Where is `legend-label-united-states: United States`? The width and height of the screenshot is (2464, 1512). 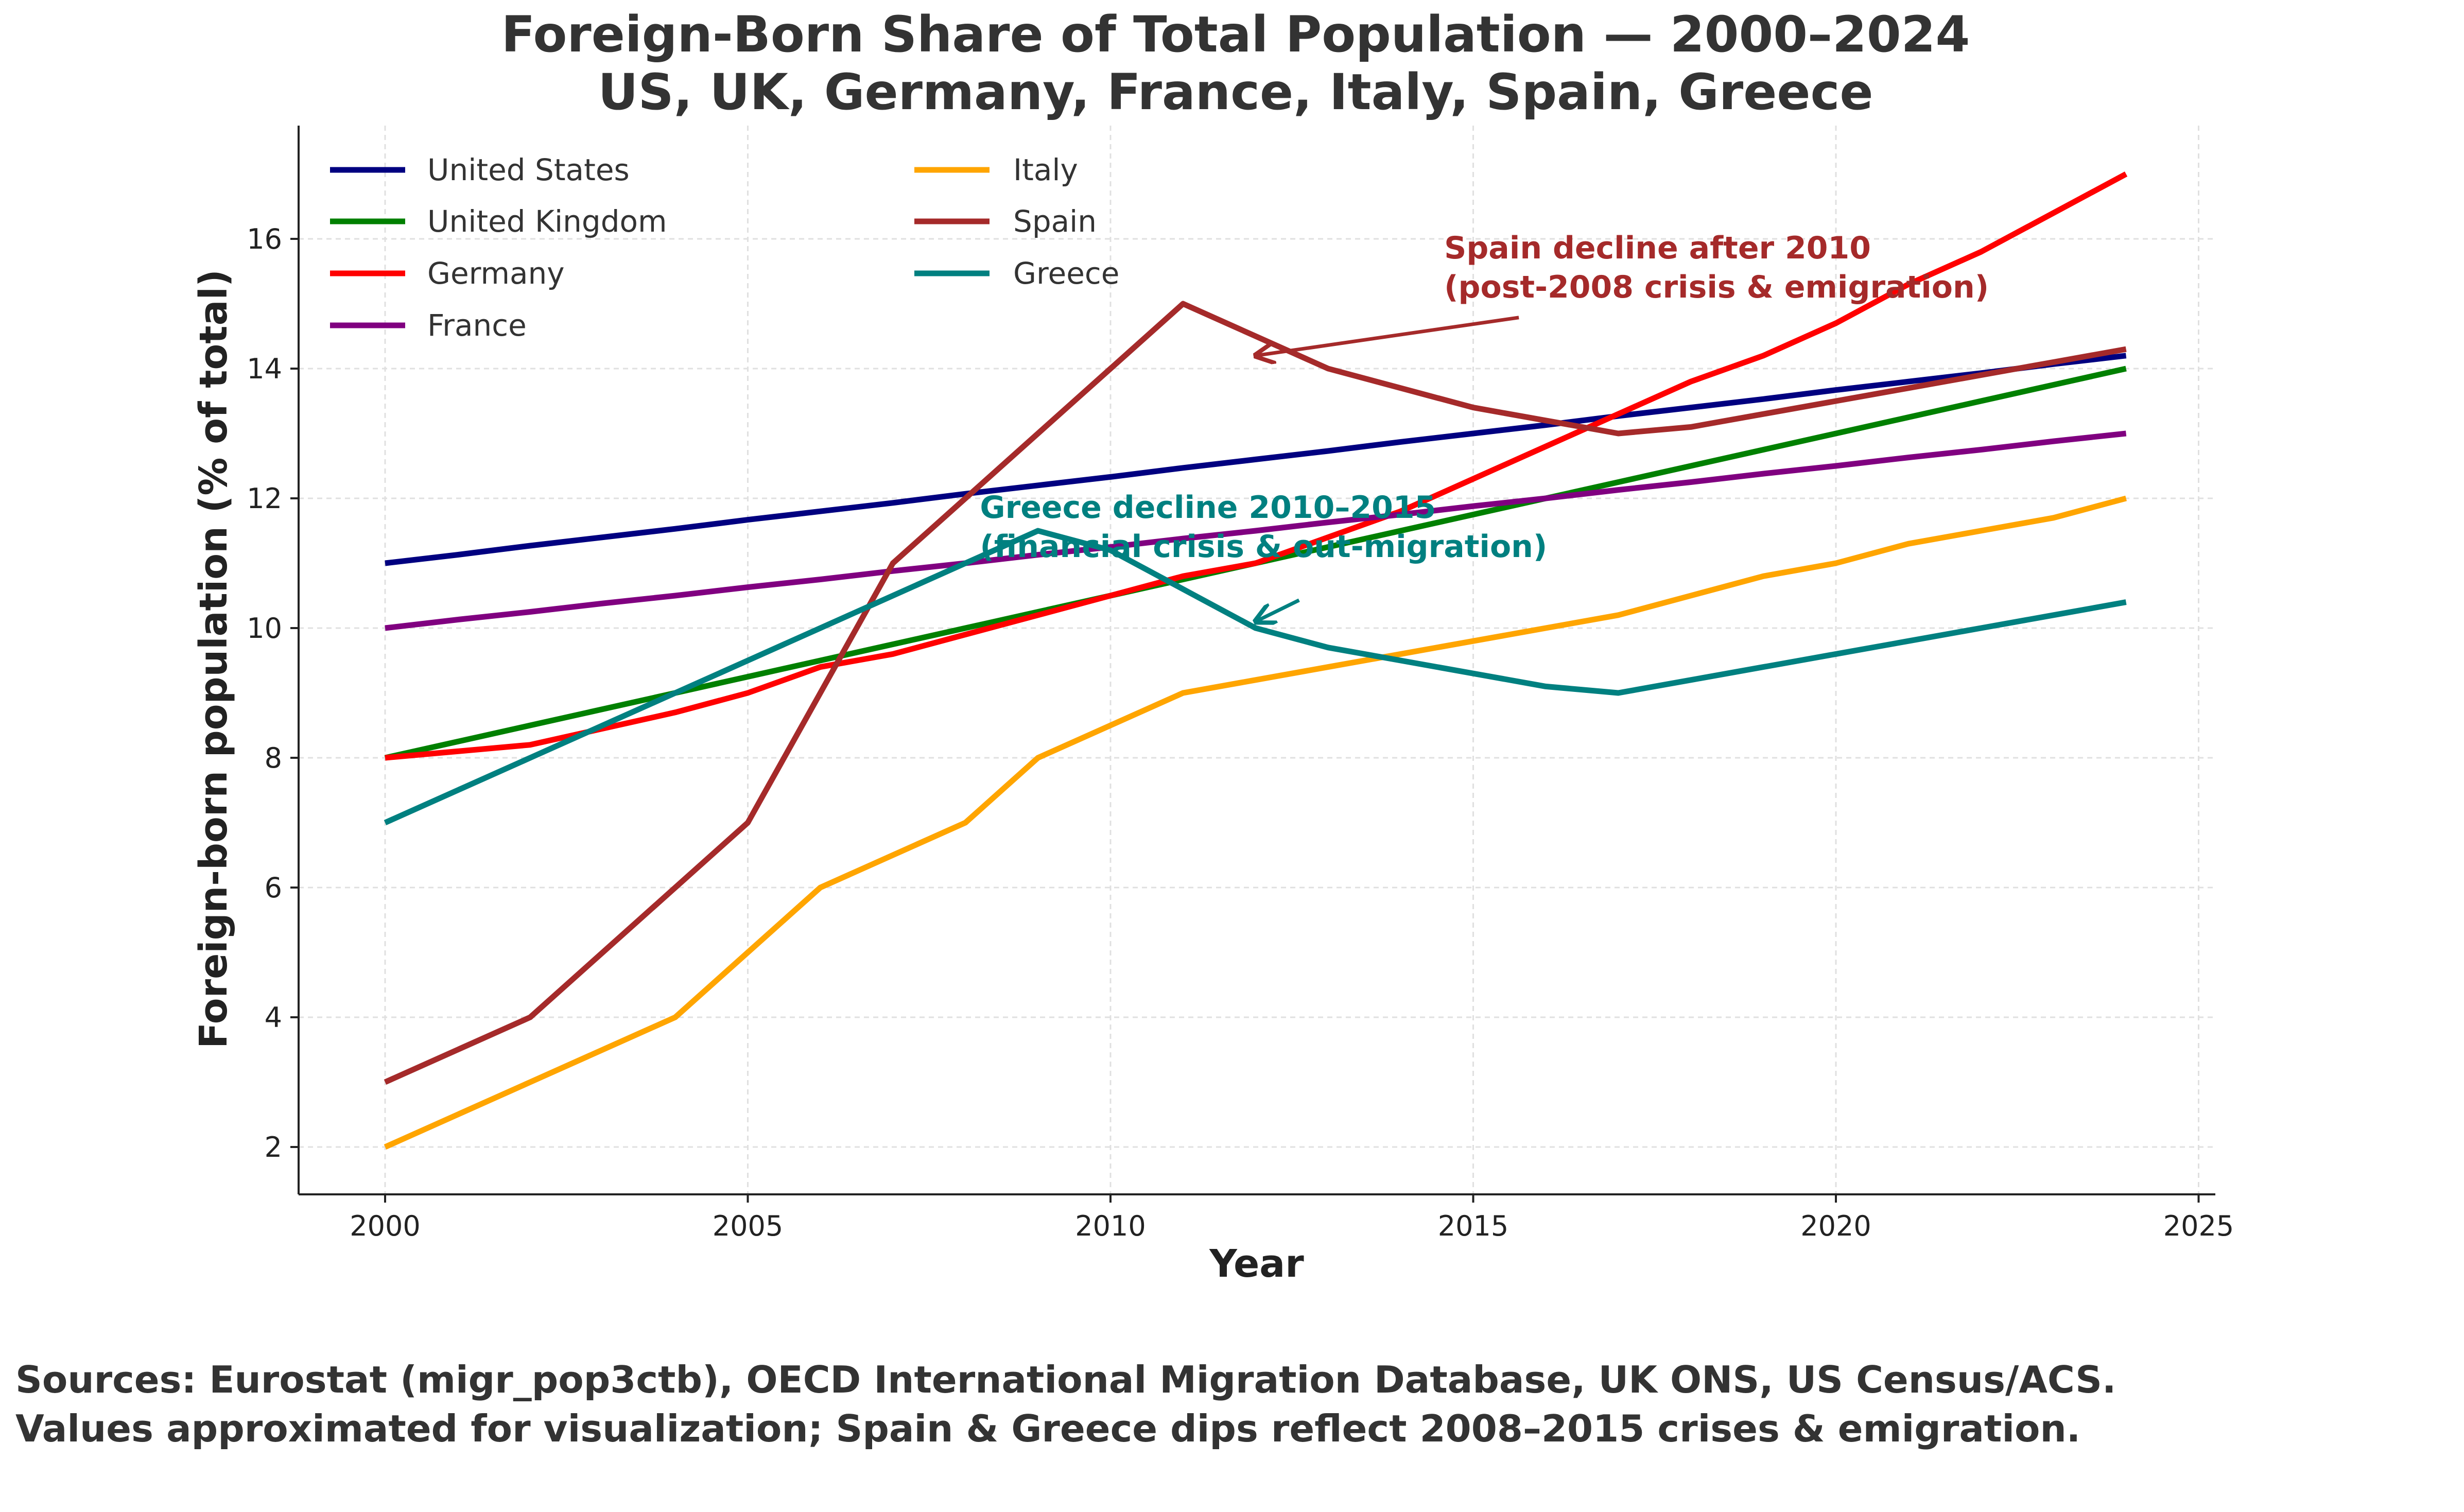 legend-label-united-states: United States is located at coordinates (528, 169).